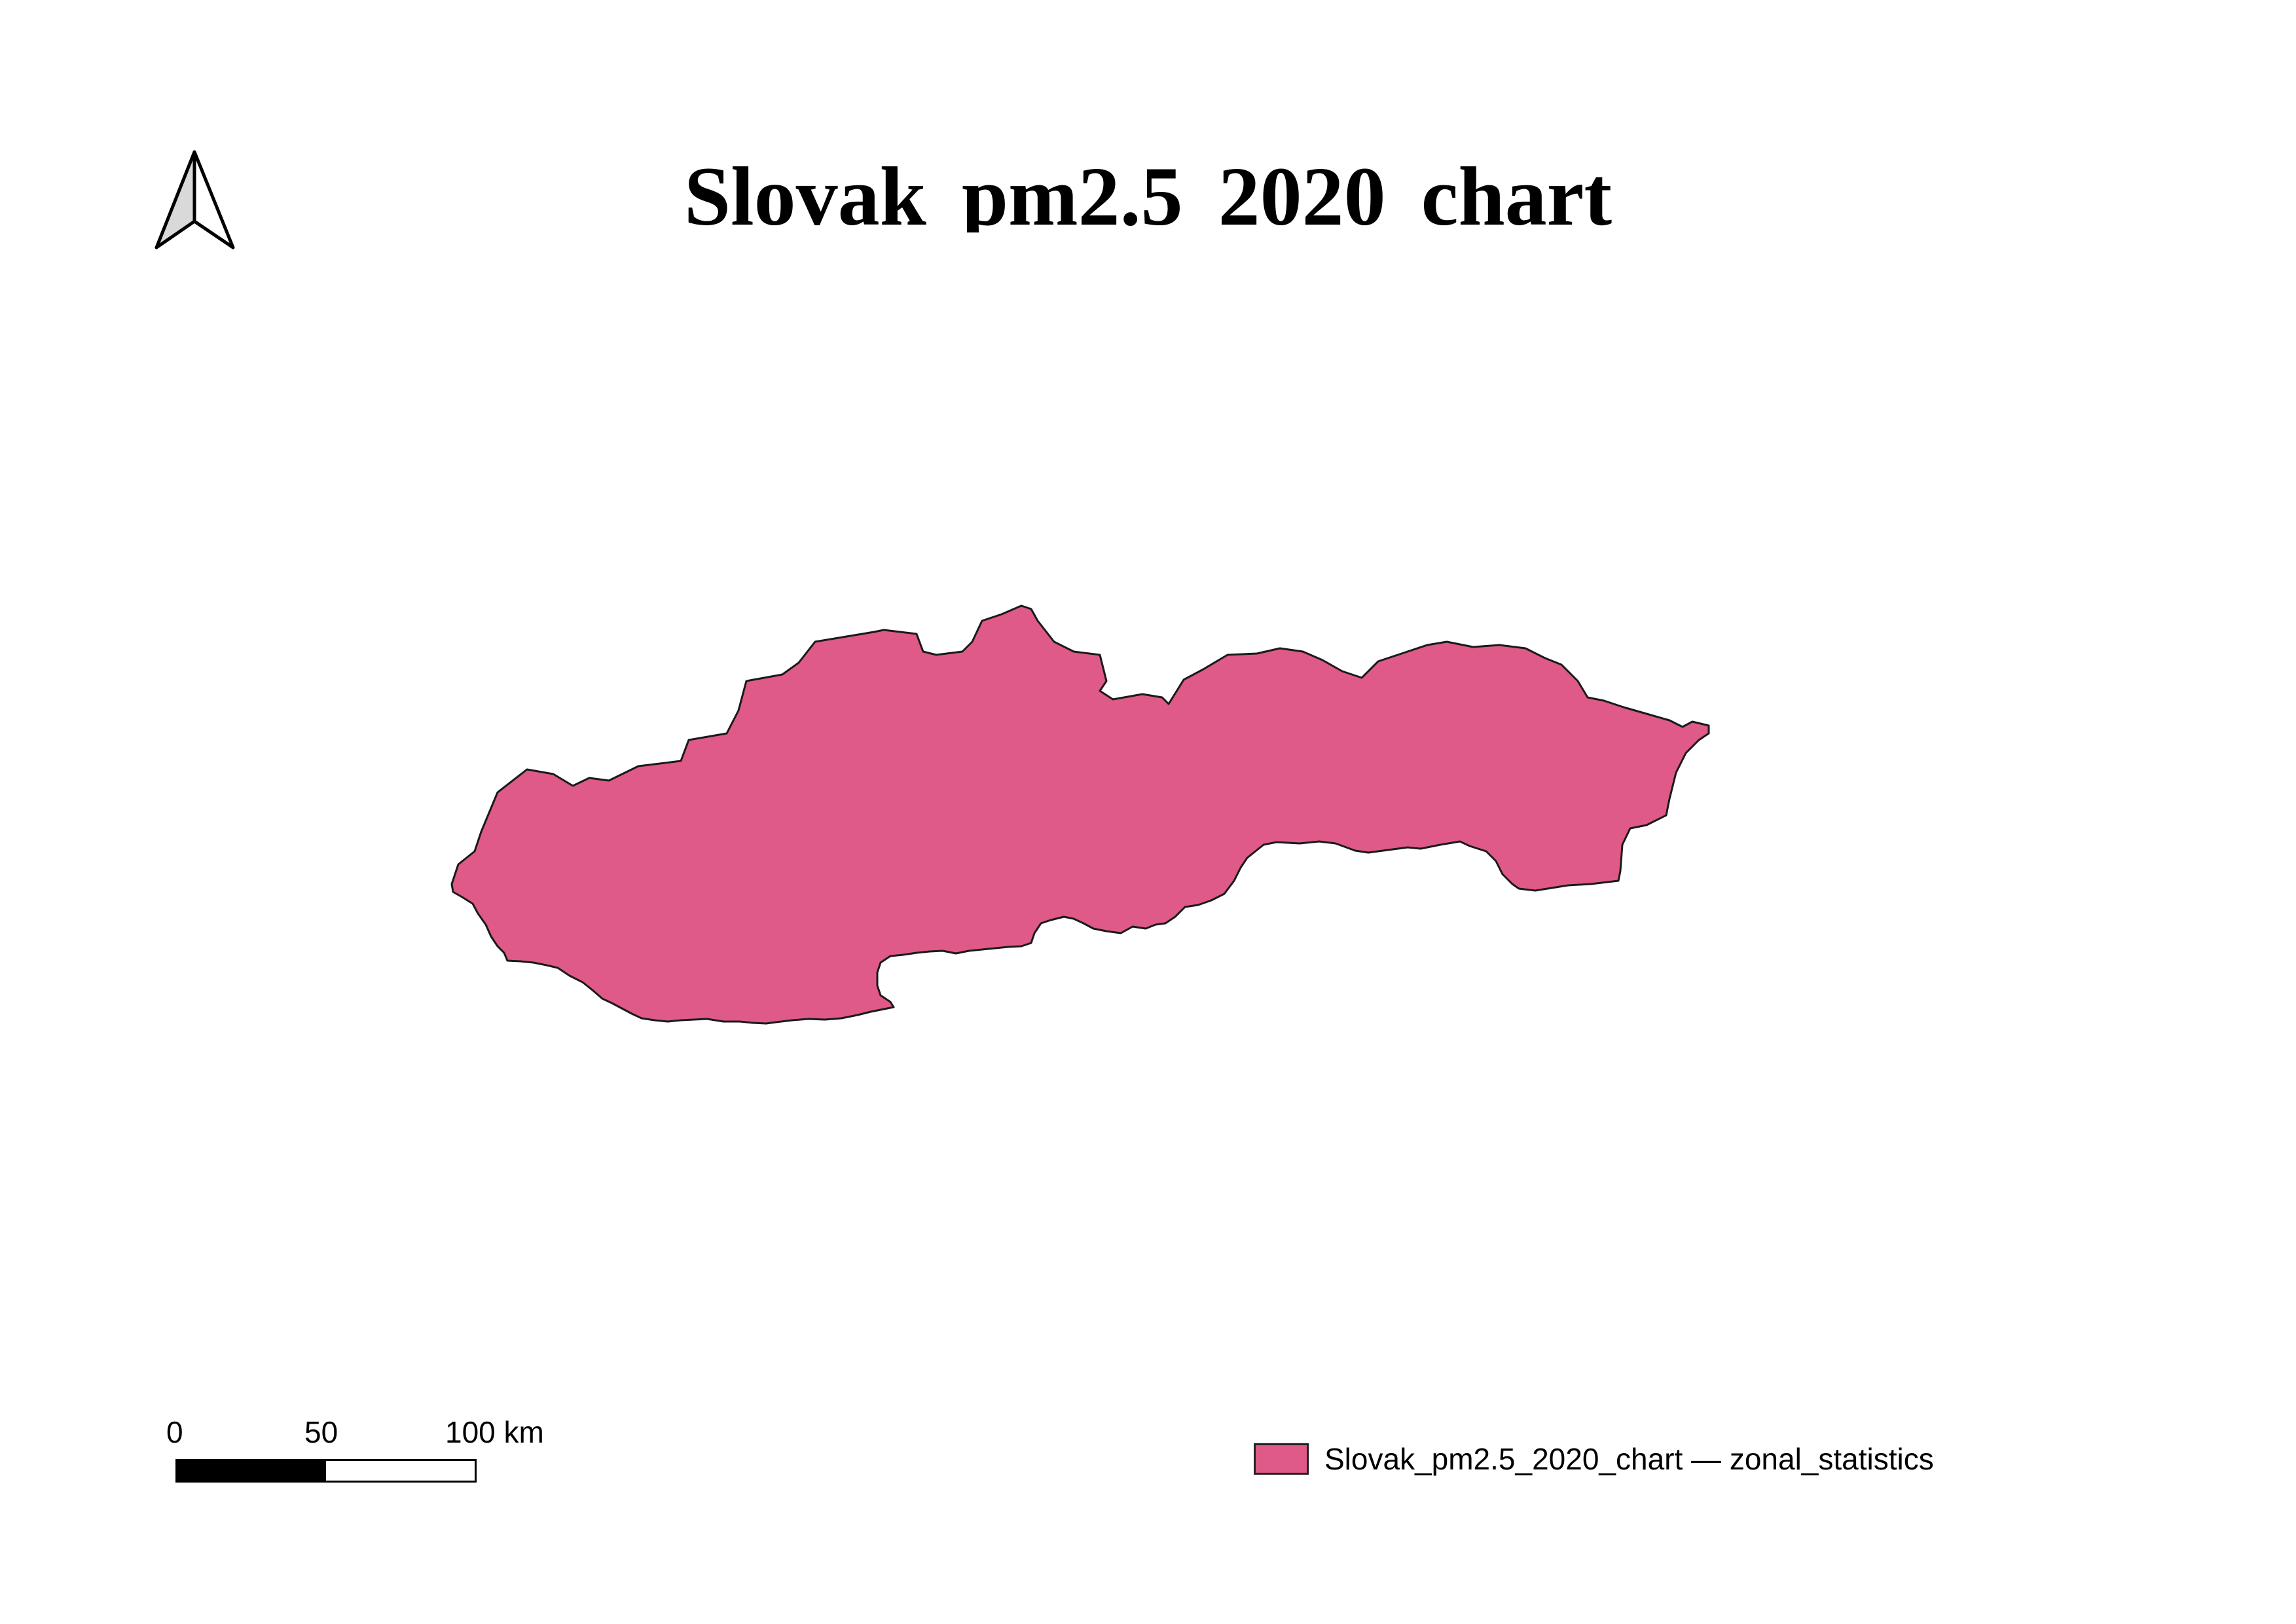  I want to click on scale-bar: 0 50 100 km, so click(360, 1447).